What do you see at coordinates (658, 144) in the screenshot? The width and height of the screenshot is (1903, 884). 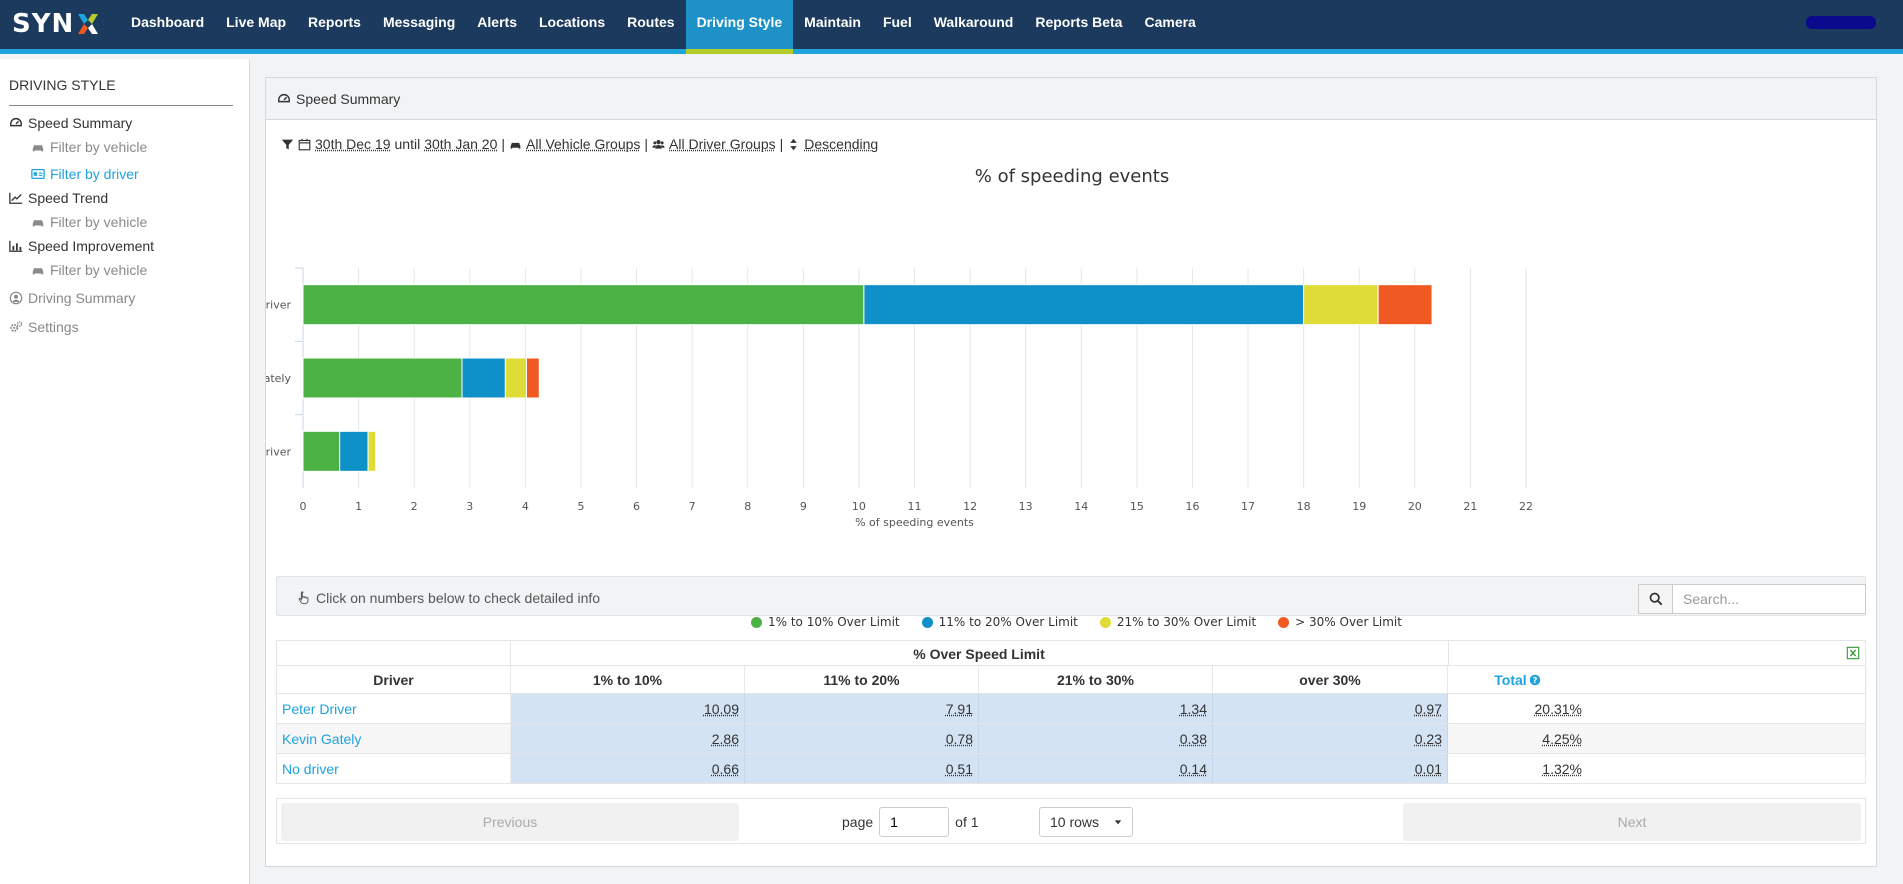 I see `users-icon` at bounding box center [658, 144].